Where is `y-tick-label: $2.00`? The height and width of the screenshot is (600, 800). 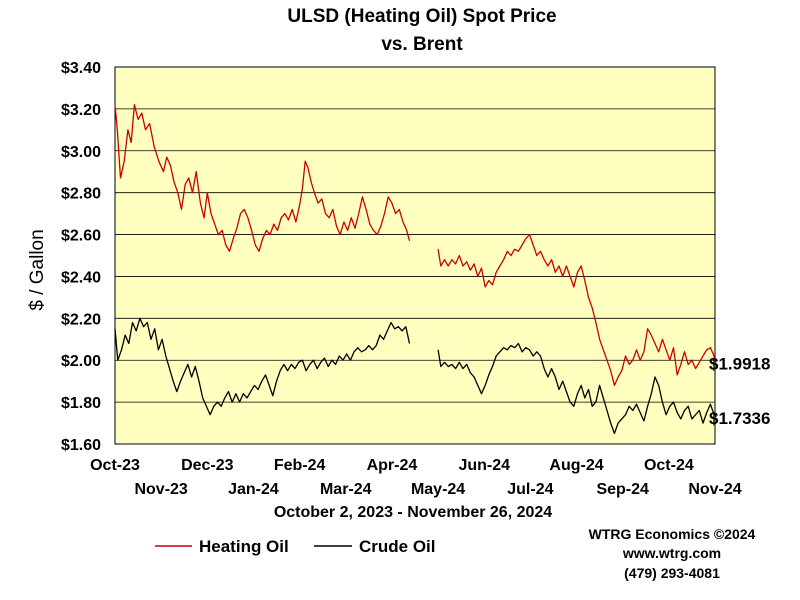 y-tick-label: $2.00 is located at coordinates (81, 361).